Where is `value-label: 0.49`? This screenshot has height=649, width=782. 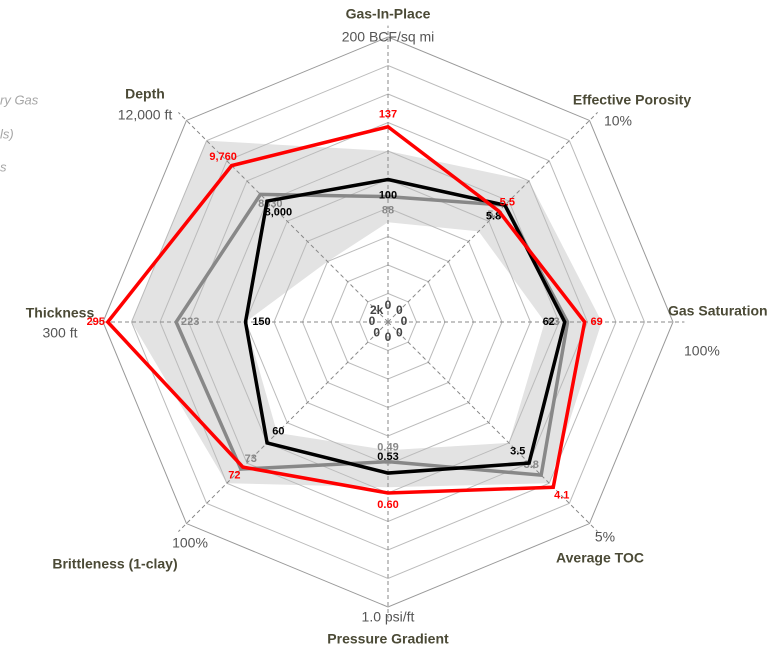
value-label: 0.49 is located at coordinates (387, 448).